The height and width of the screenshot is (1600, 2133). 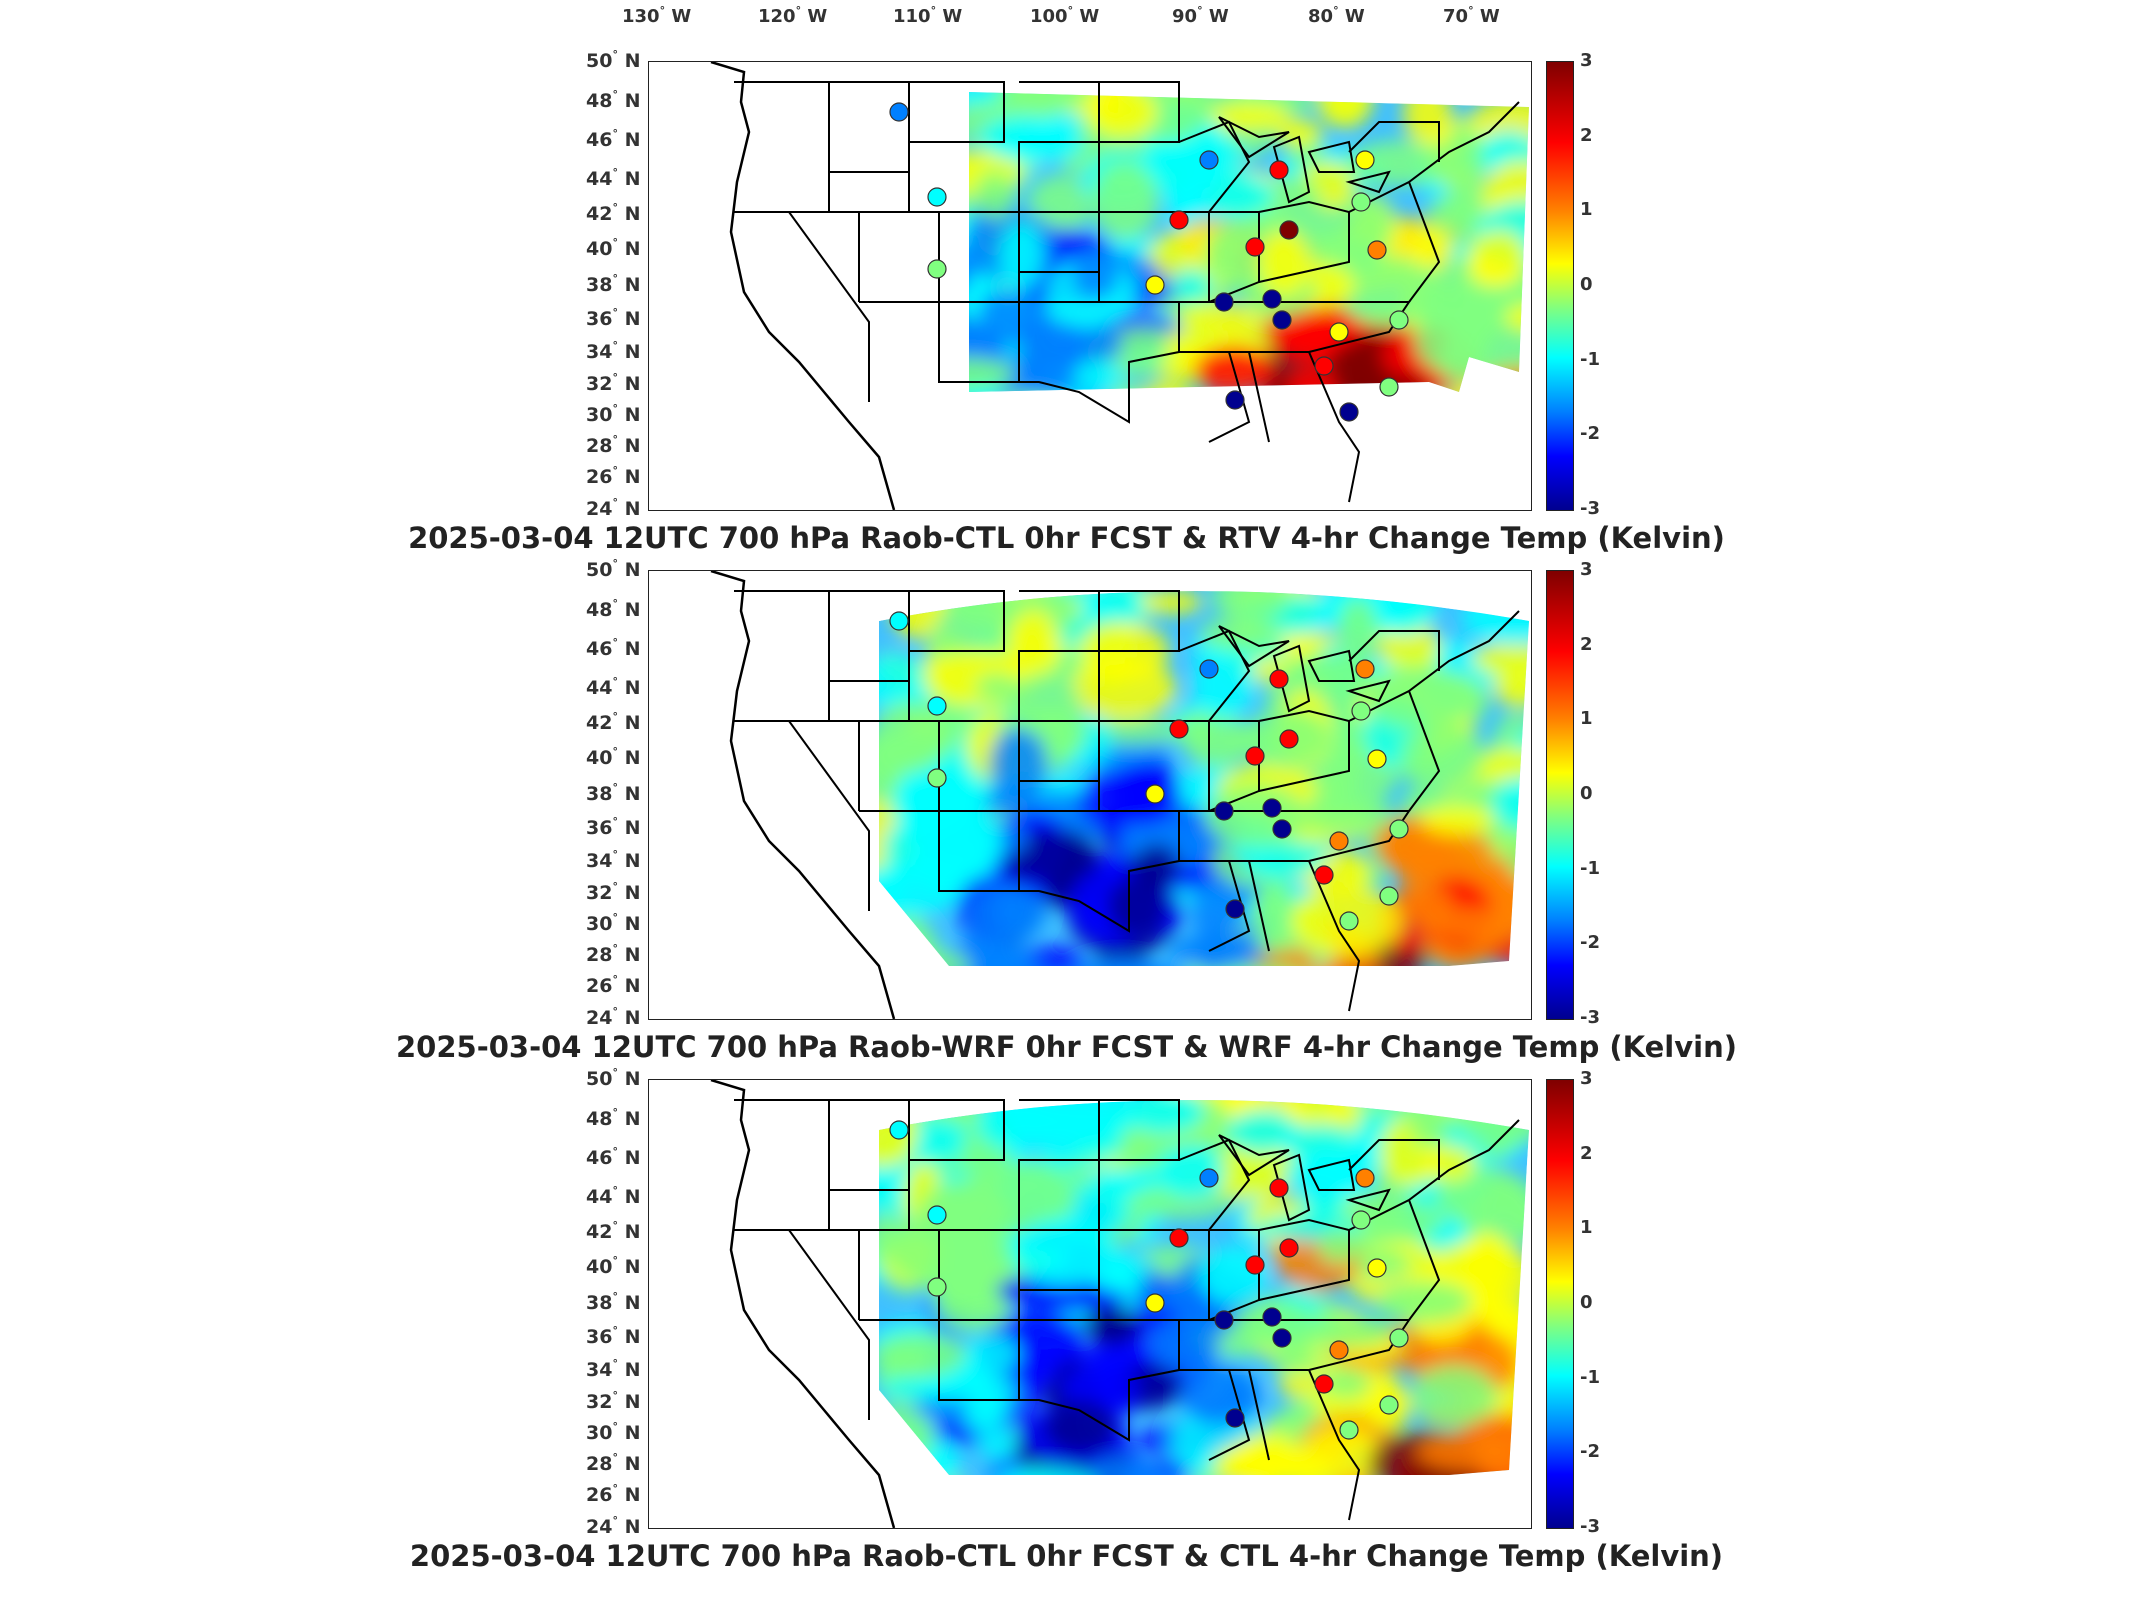 I want to click on colorbar-tick-label: -1, so click(x=1590, y=359).